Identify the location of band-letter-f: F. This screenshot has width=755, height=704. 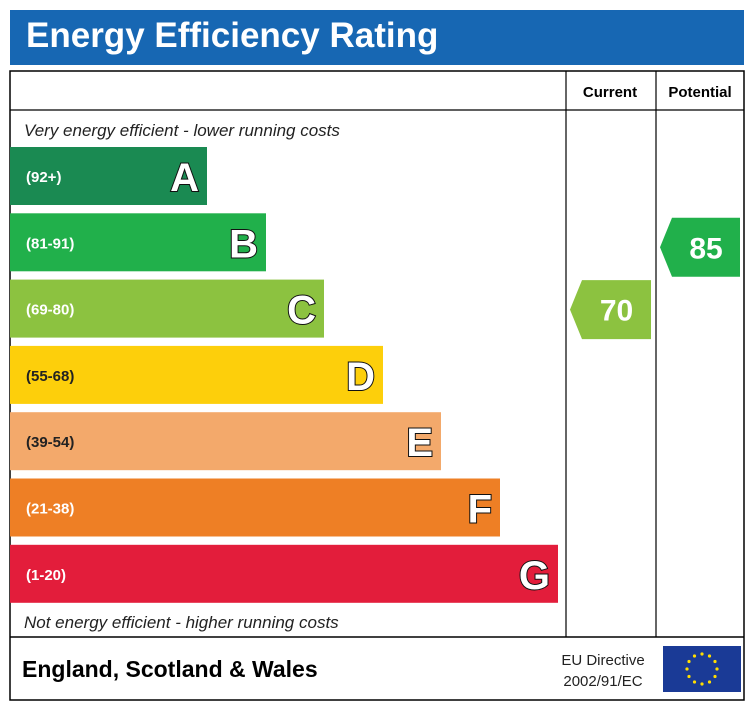
(480, 510).